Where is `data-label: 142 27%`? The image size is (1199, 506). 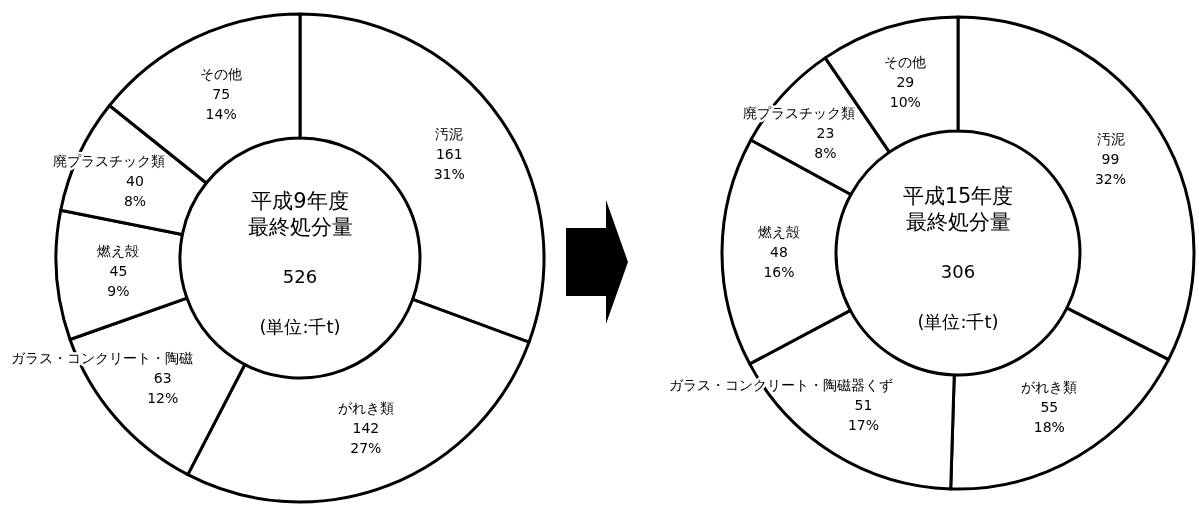 data-label: 142 27% is located at coordinates (366, 437).